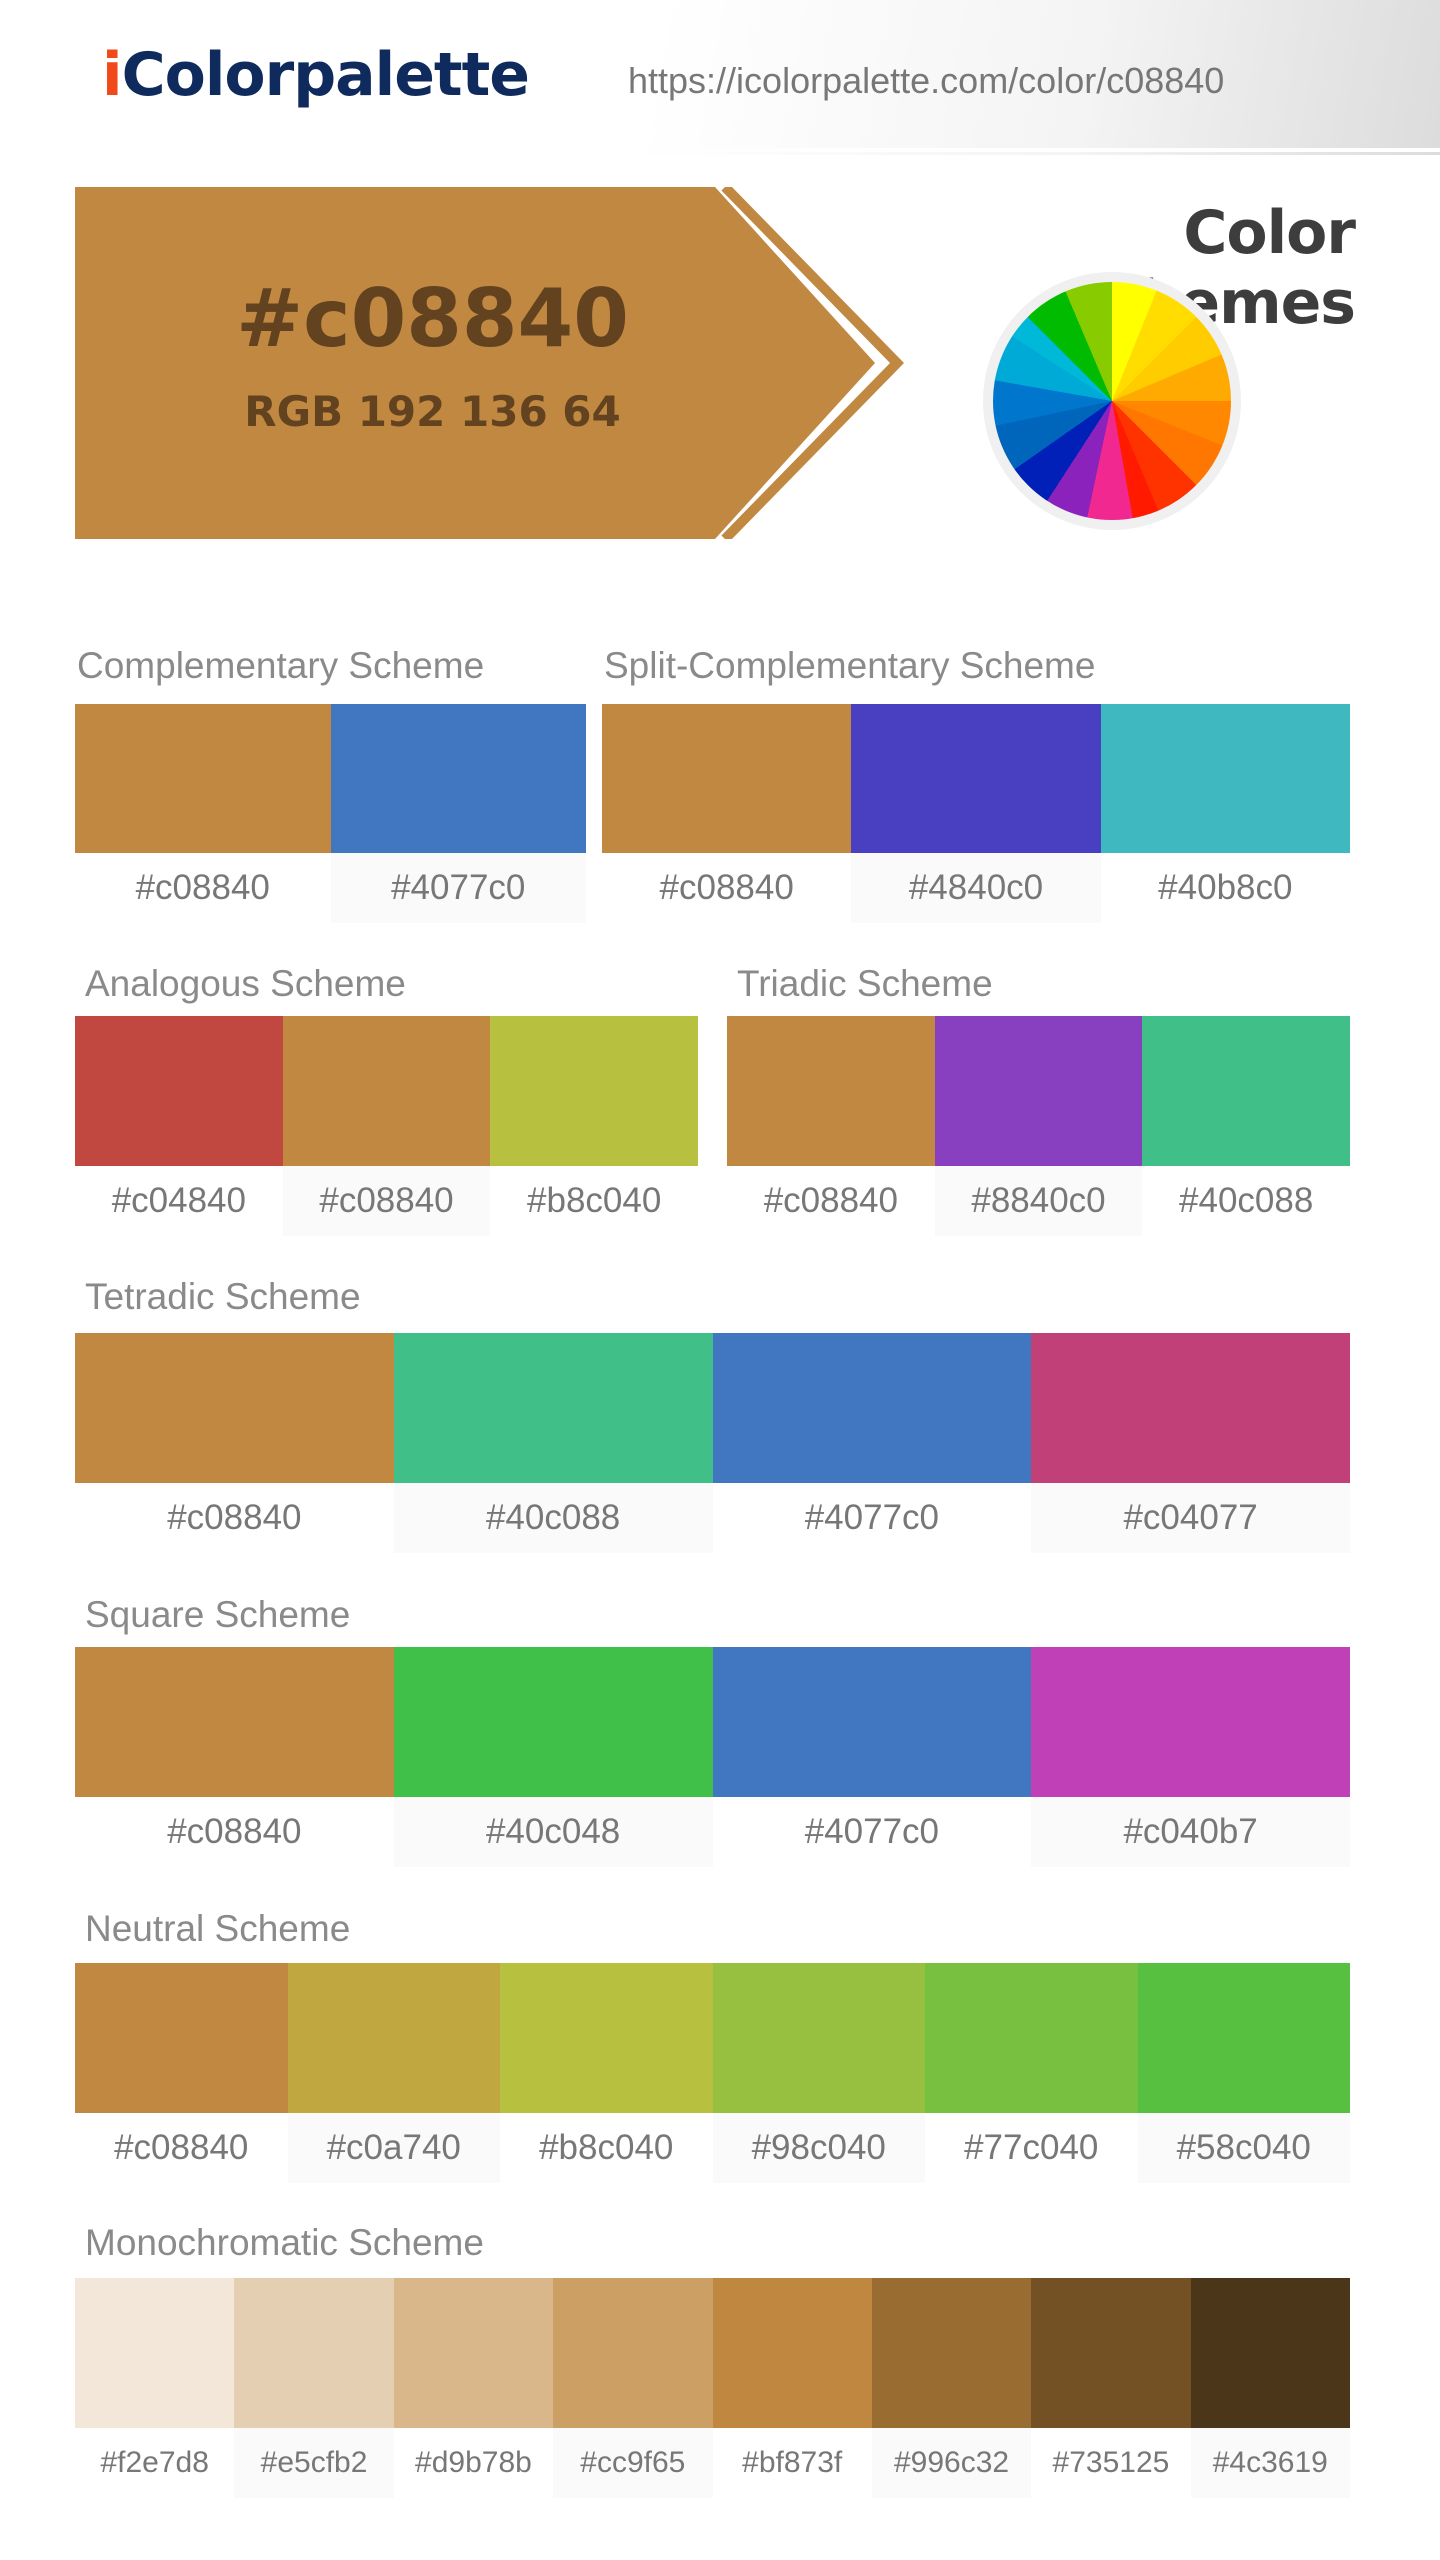 Image resolution: width=1440 pixels, height=2560 pixels. Describe the element at coordinates (951, 2463) in the screenshot. I see `swatch-hex-label: #996c32` at that location.